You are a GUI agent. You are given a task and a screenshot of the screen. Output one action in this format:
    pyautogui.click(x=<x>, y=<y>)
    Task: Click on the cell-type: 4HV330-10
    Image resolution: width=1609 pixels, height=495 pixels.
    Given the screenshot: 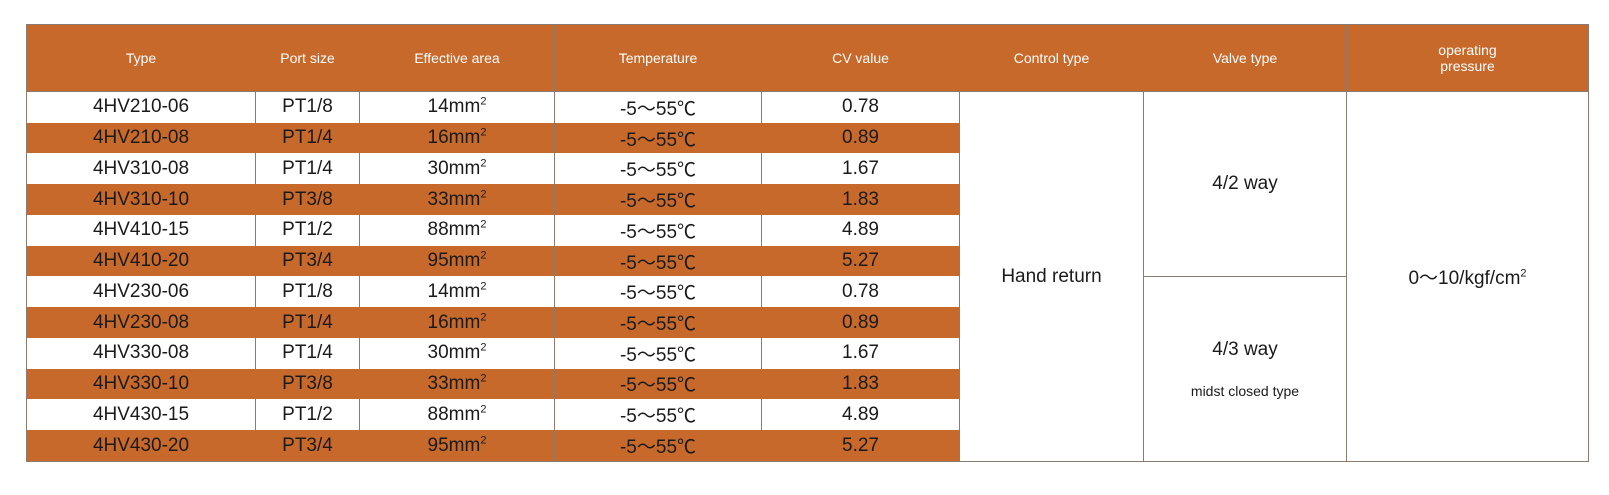 What is the action you would take?
    pyautogui.click(x=141, y=384)
    